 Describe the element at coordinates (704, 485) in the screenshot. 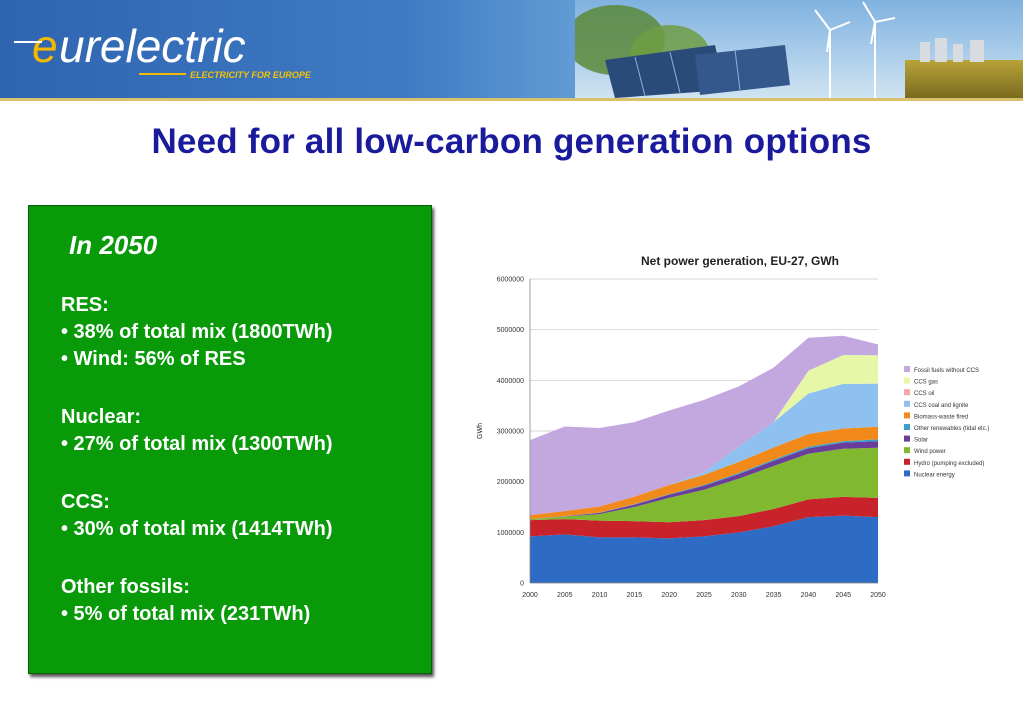

I see `area-wind-power` at that location.